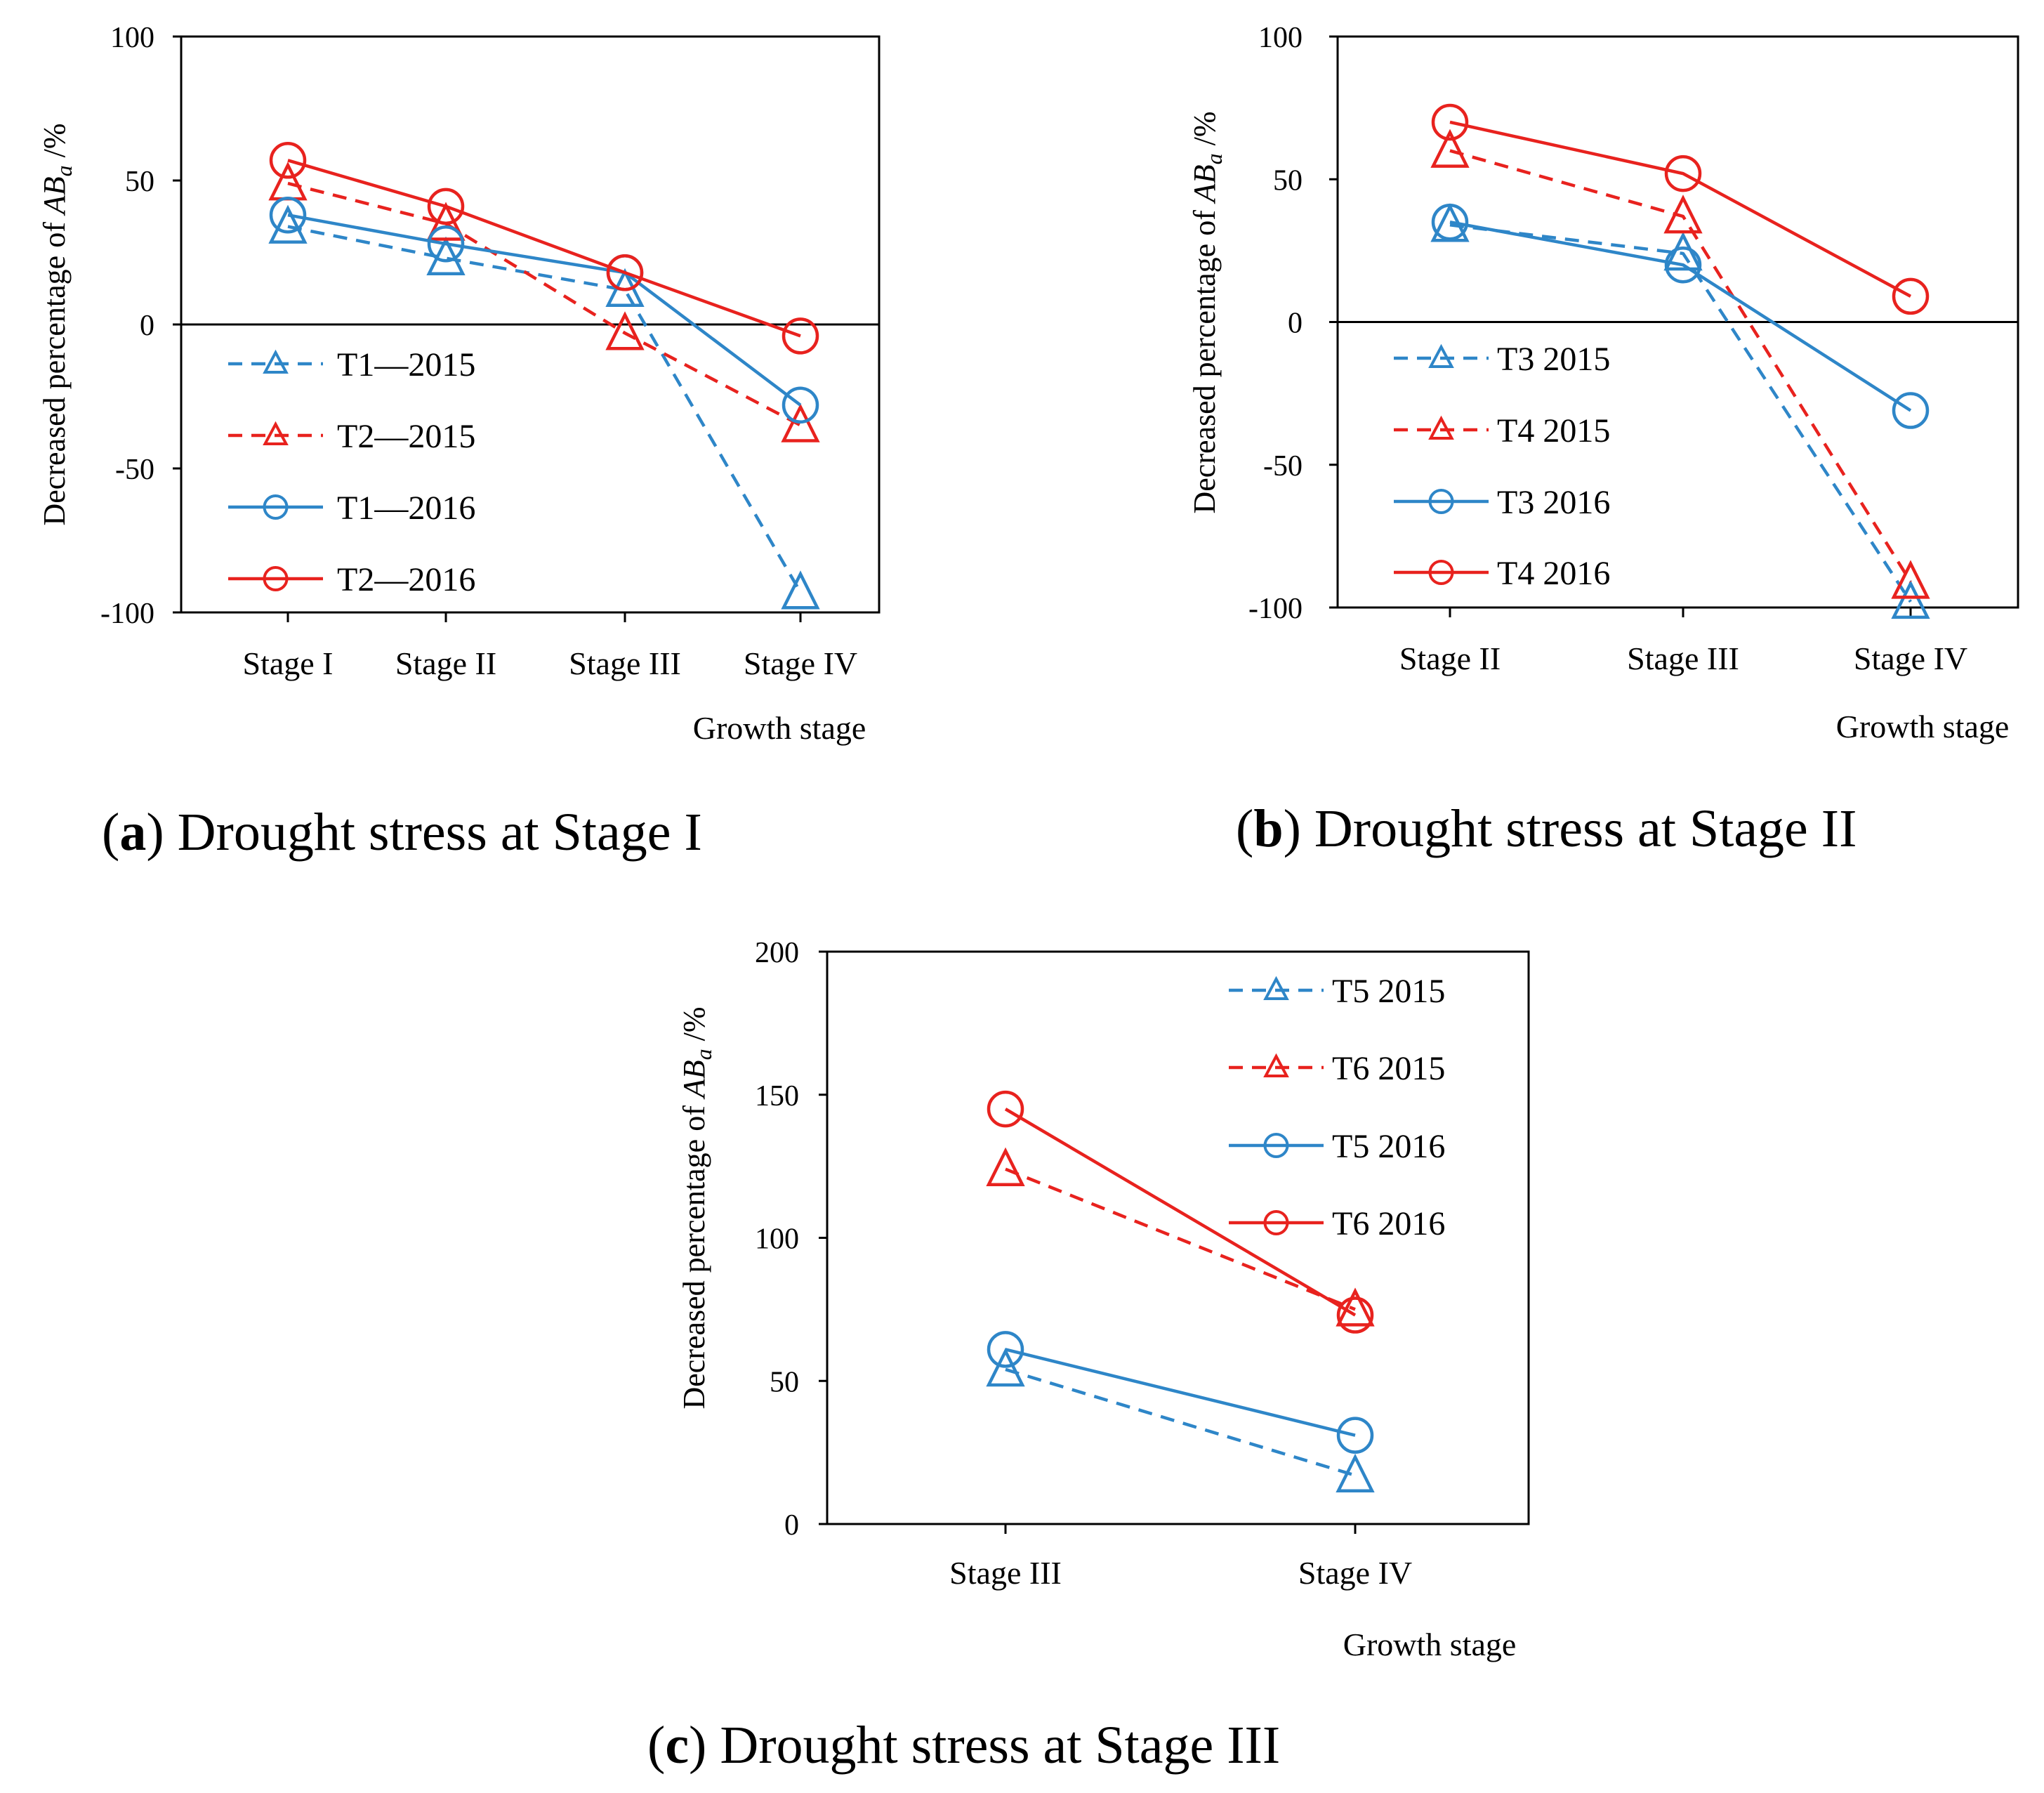 The image size is (2044, 1793). Describe the element at coordinates (1553, 430) in the screenshot. I see `legend-label: T4 2015` at that location.